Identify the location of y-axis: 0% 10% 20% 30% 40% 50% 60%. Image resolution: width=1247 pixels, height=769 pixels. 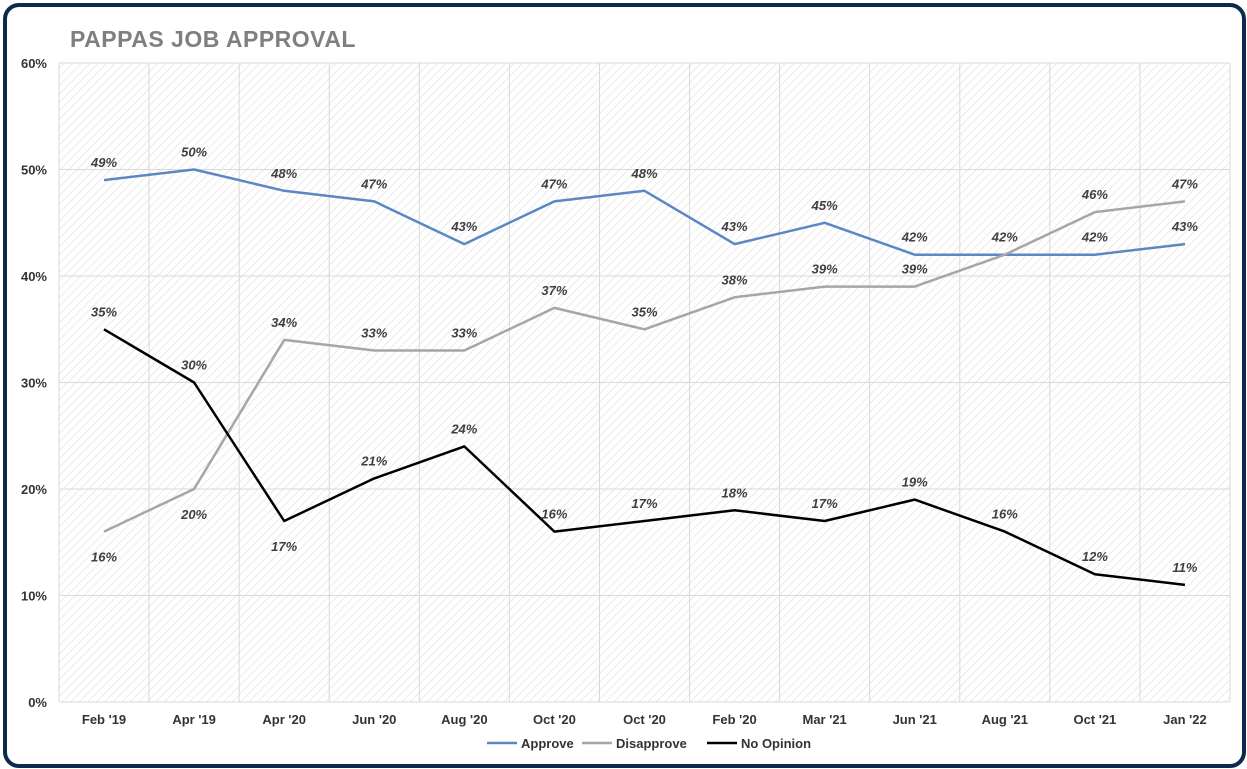
(34, 383).